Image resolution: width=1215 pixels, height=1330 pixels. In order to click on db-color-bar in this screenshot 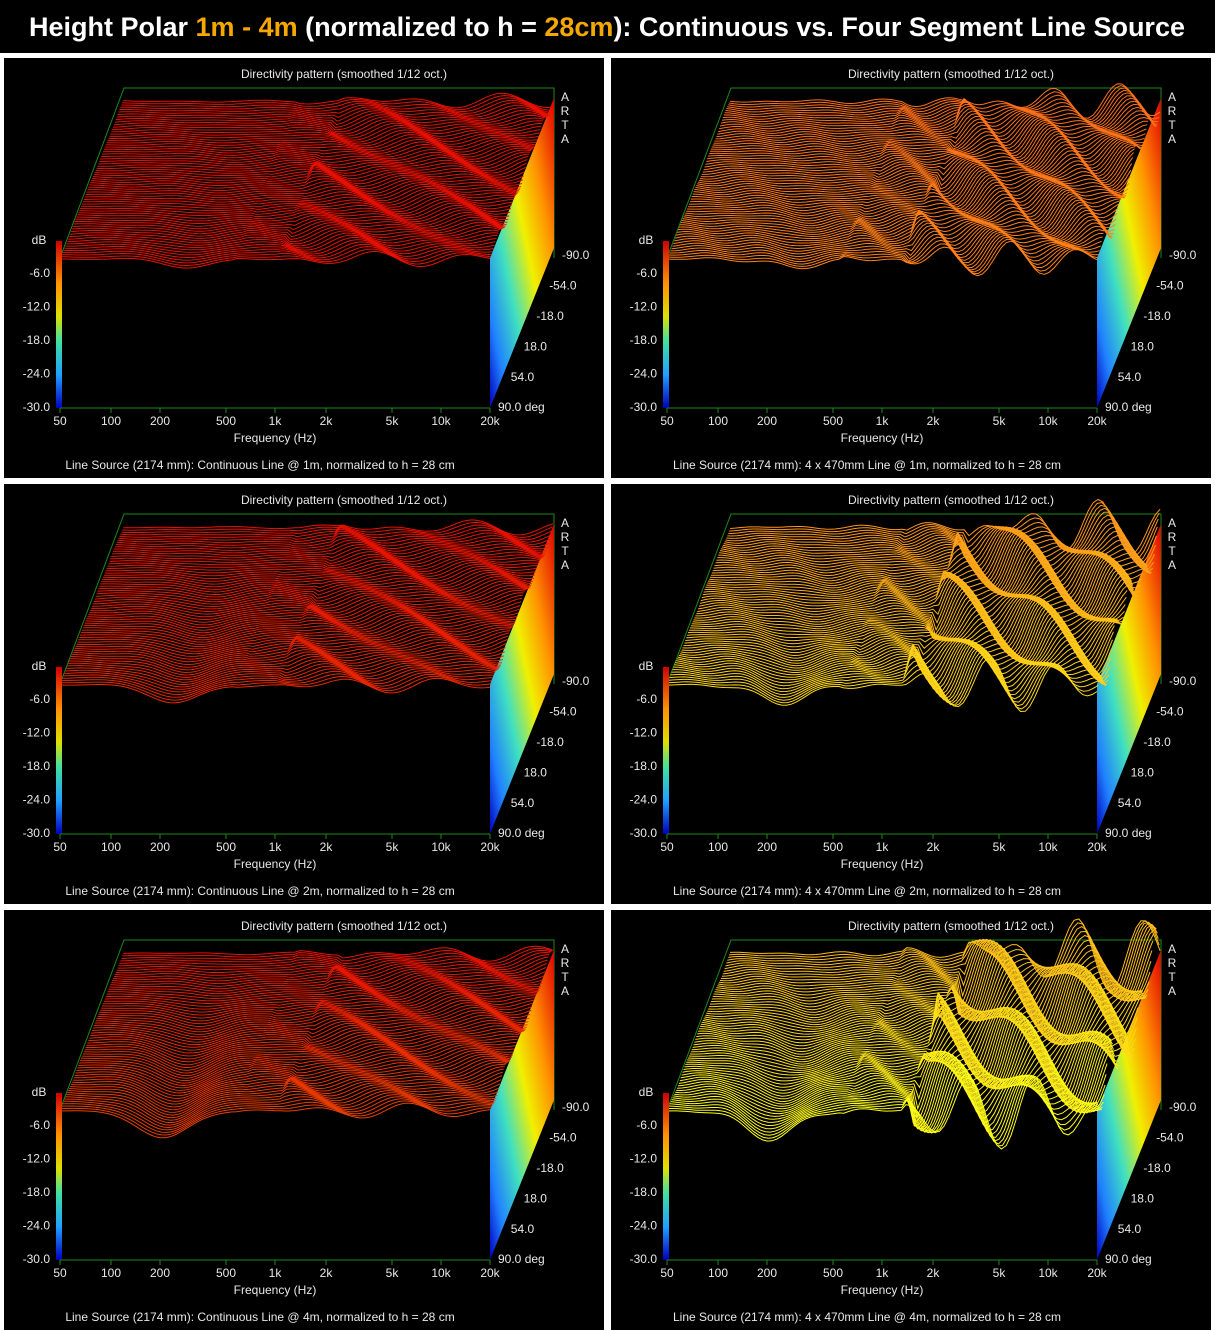, I will do `click(666, 324)`.